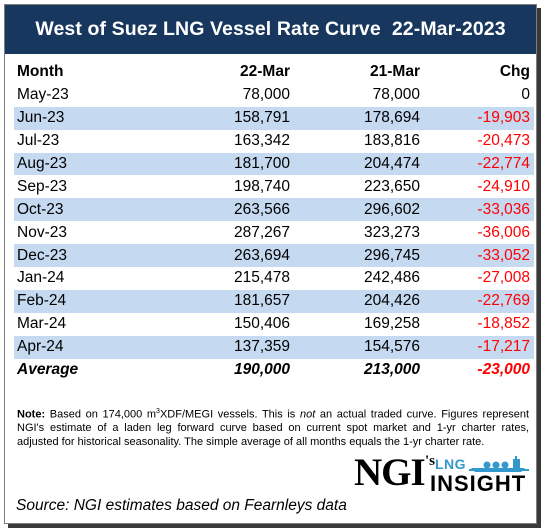  What do you see at coordinates (42, 301) in the screenshot?
I see `row-month: Feb-24` at bounding box center [42, 301].